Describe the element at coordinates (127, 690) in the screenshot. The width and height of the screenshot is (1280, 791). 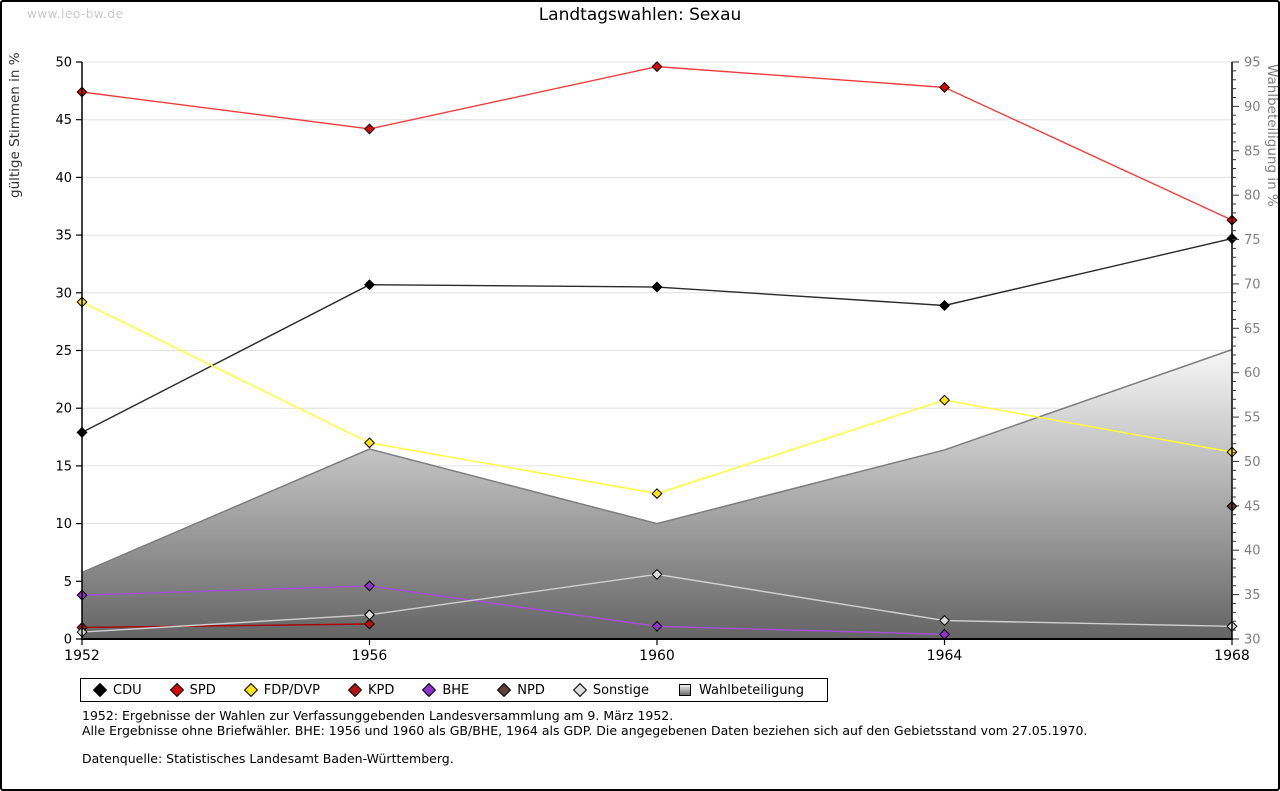
I see `legend-label: CDU` at that location.